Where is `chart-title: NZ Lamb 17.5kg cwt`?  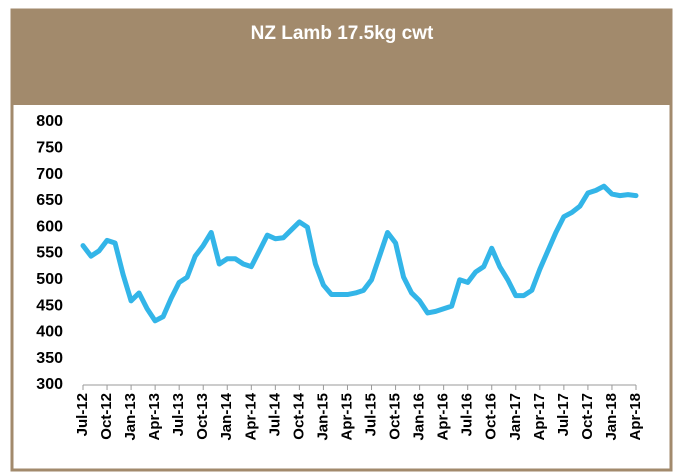 chart-title: NZ Lamb 17.5kg cwt is located at coordinates (342, 33).